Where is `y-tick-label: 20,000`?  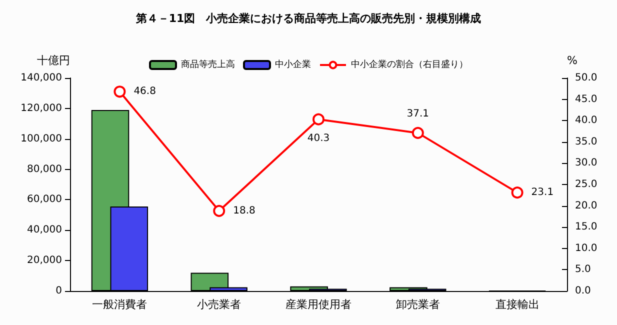 y-tick-label: 20,000 is located at coordinates (44, 260).